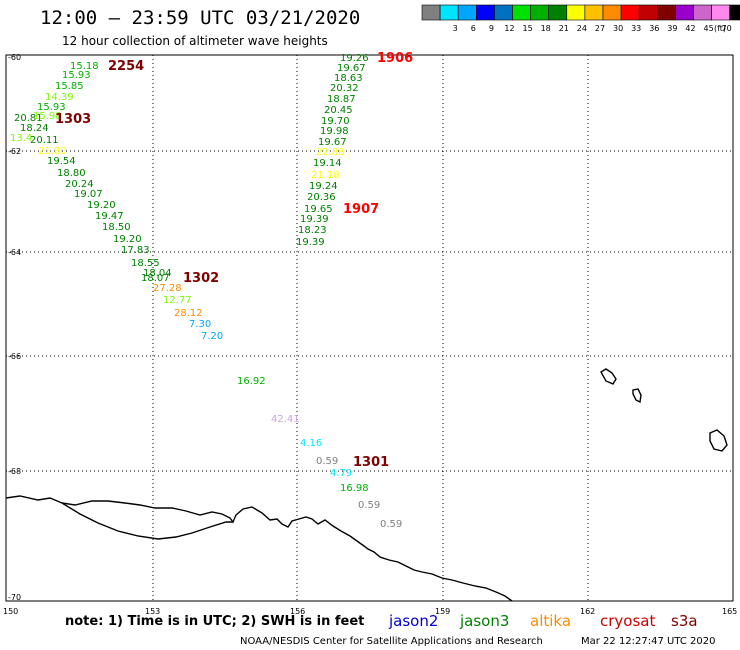  What do you see at coordinates (285, 419) in the screenshot?
I see `wave-height-label: 42.41` at bounding box center [285, 419].